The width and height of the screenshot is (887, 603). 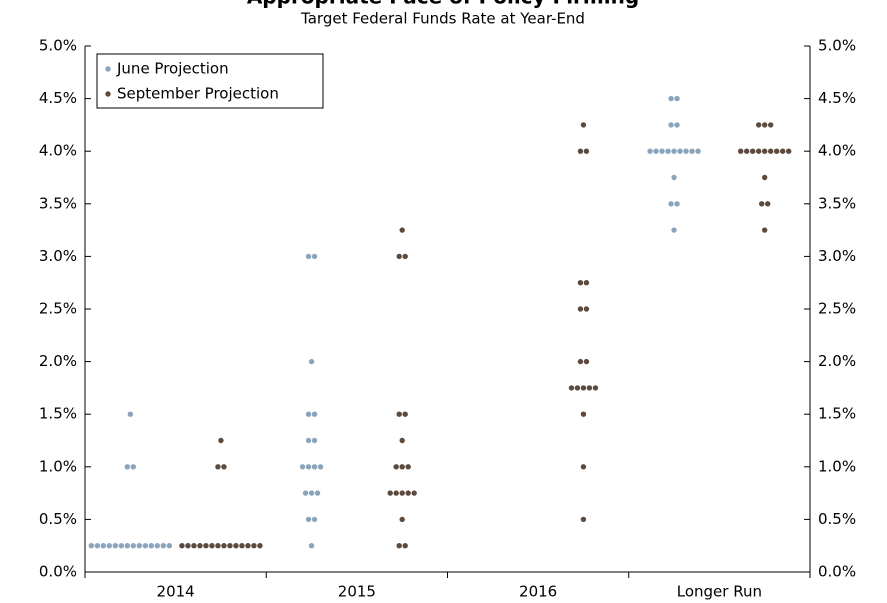 I want to click on y-tick-label: 4.0%, so click(x=58, y=151).